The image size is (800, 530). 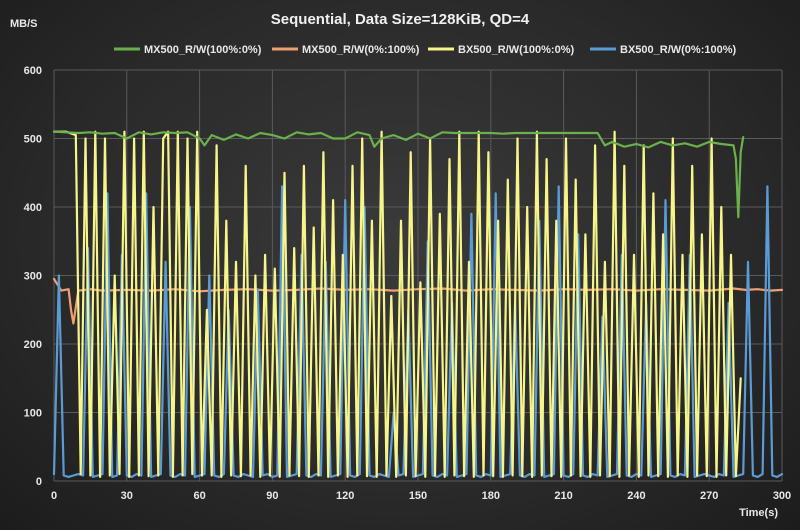 What do you see at coordinates (516, 50) in the screenshot?
I see `legend-label: BX500_R/W(100%:0%)` at bounding box center [516, 50].